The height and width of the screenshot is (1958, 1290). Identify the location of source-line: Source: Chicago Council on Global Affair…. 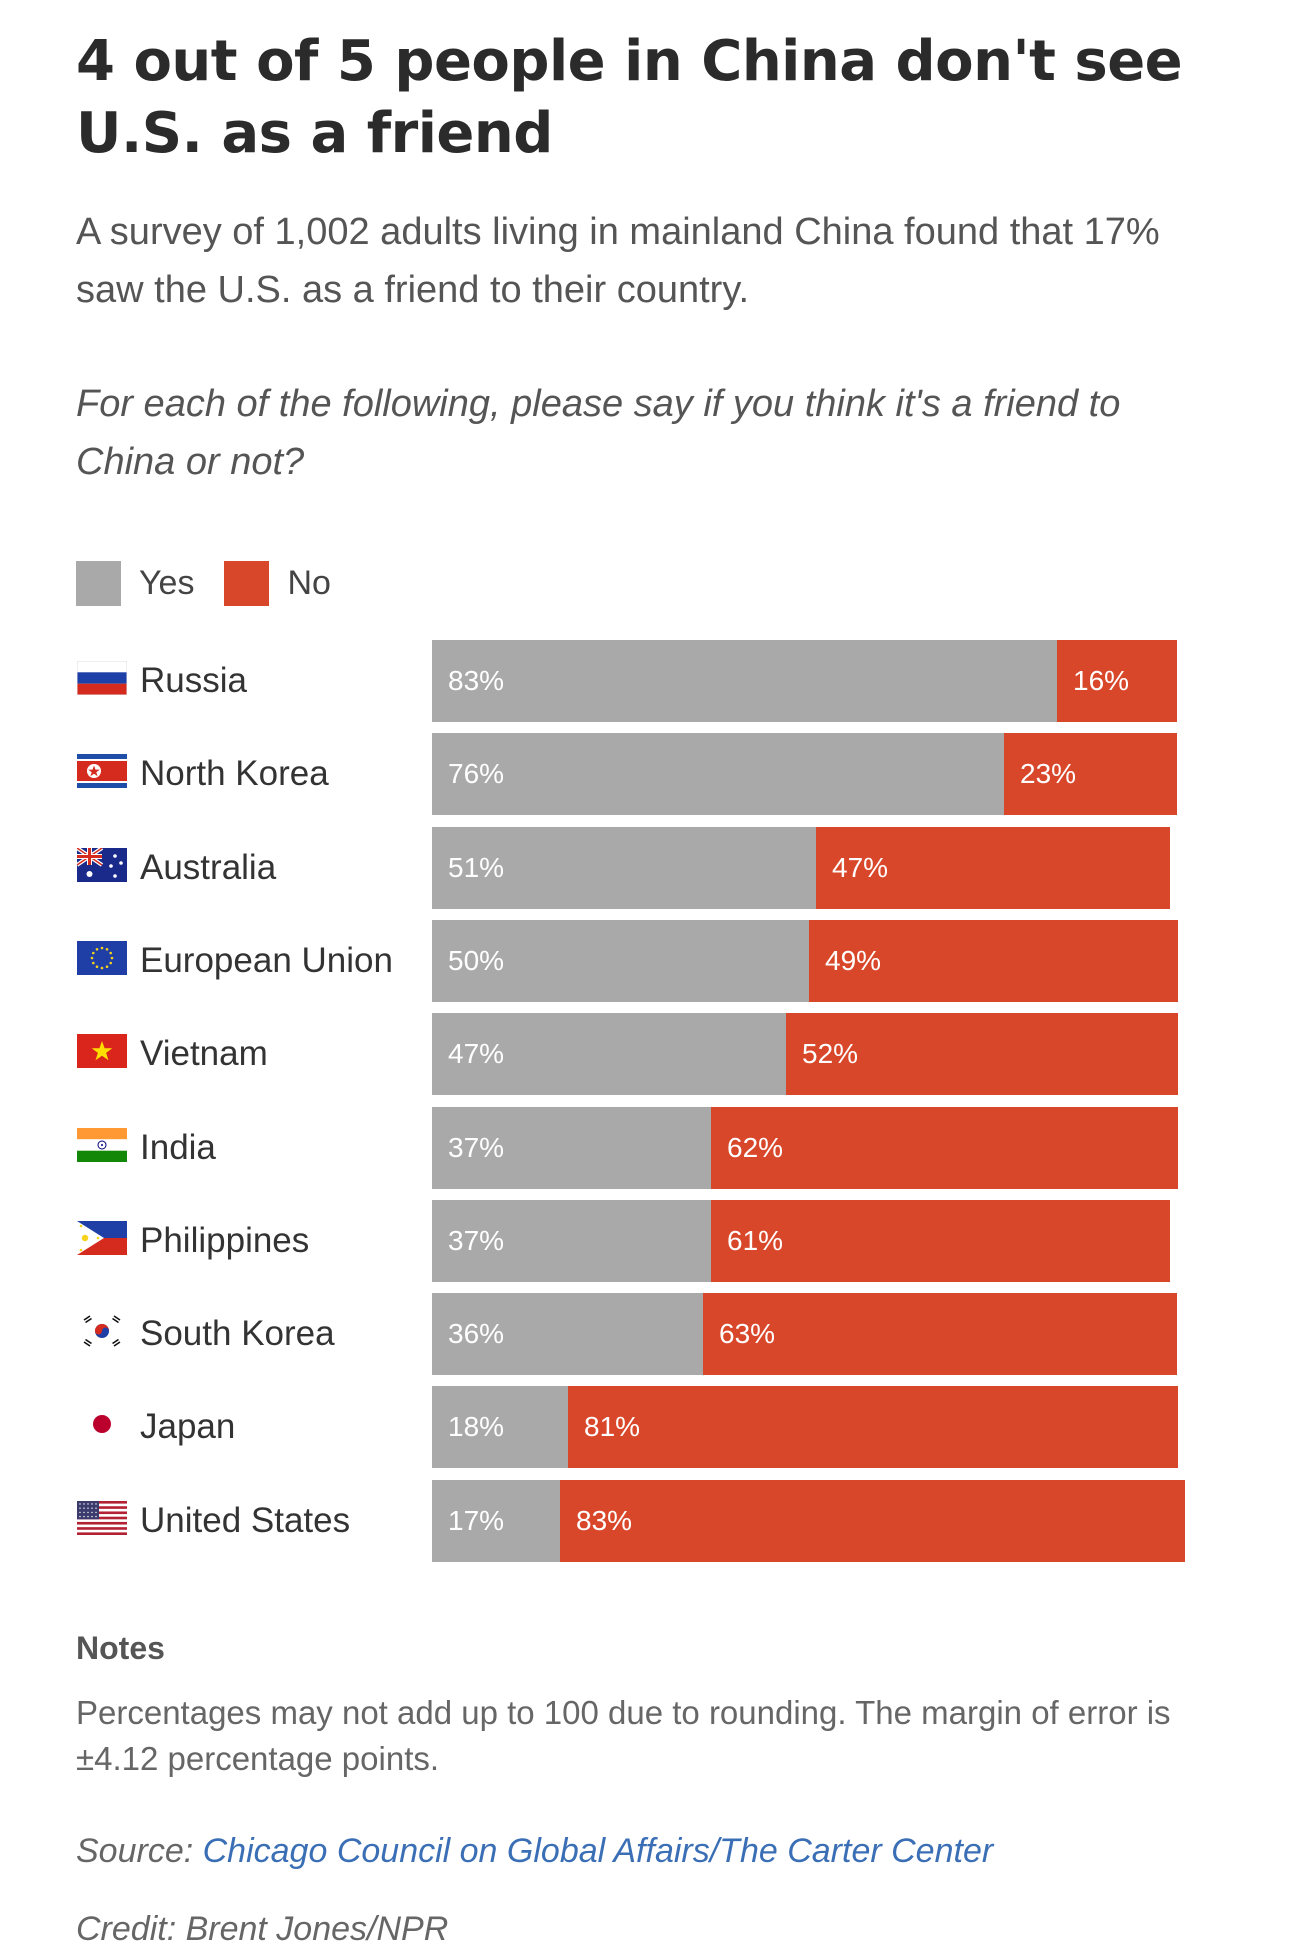
(534, 1851).